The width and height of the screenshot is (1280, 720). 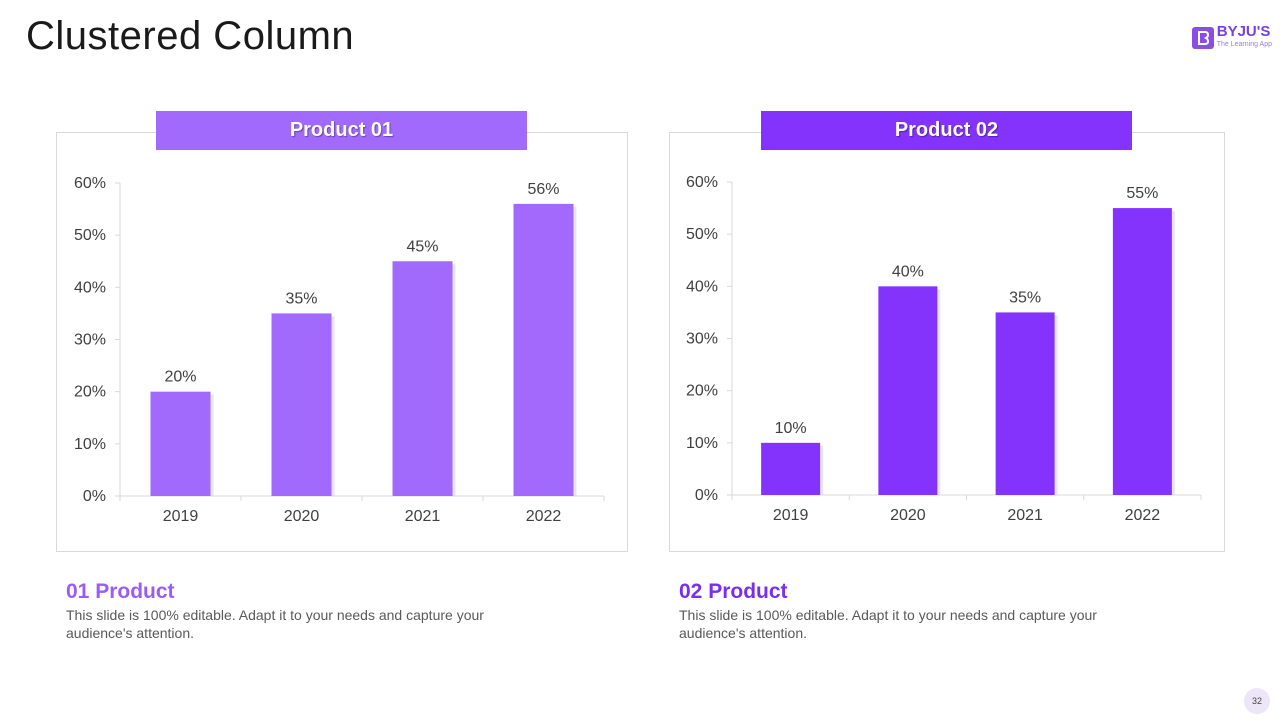 What do you see at coordinates (301, 298) in the screenshot?
I see `data-label-2020: 35%` at bounding box center [301, 298].